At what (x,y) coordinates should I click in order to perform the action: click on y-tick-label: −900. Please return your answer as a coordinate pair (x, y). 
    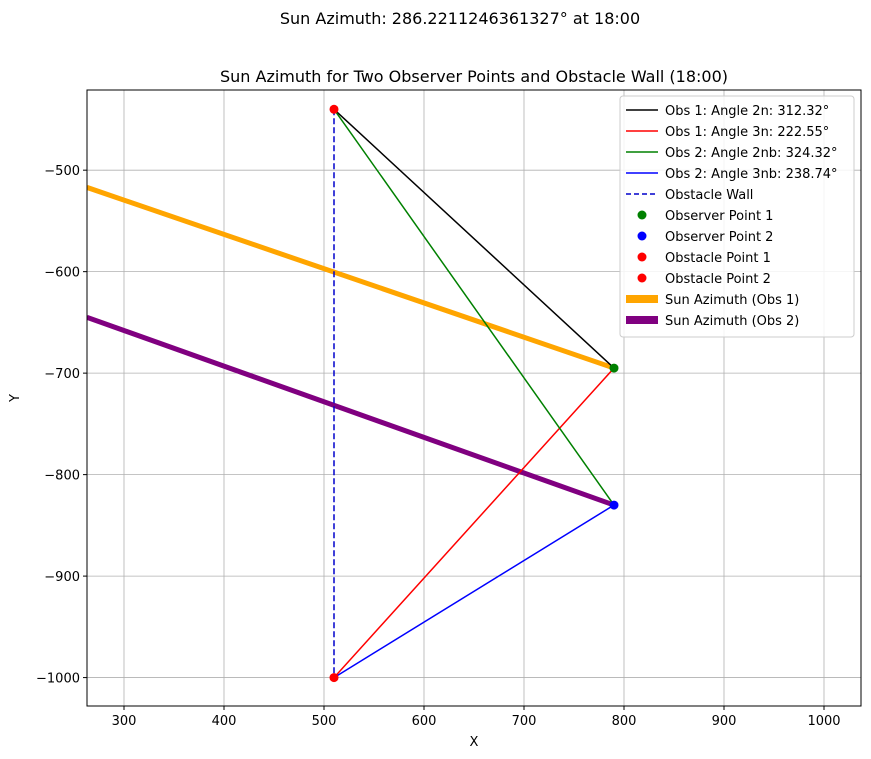
    Looking at the image, I should click on (62, 577).